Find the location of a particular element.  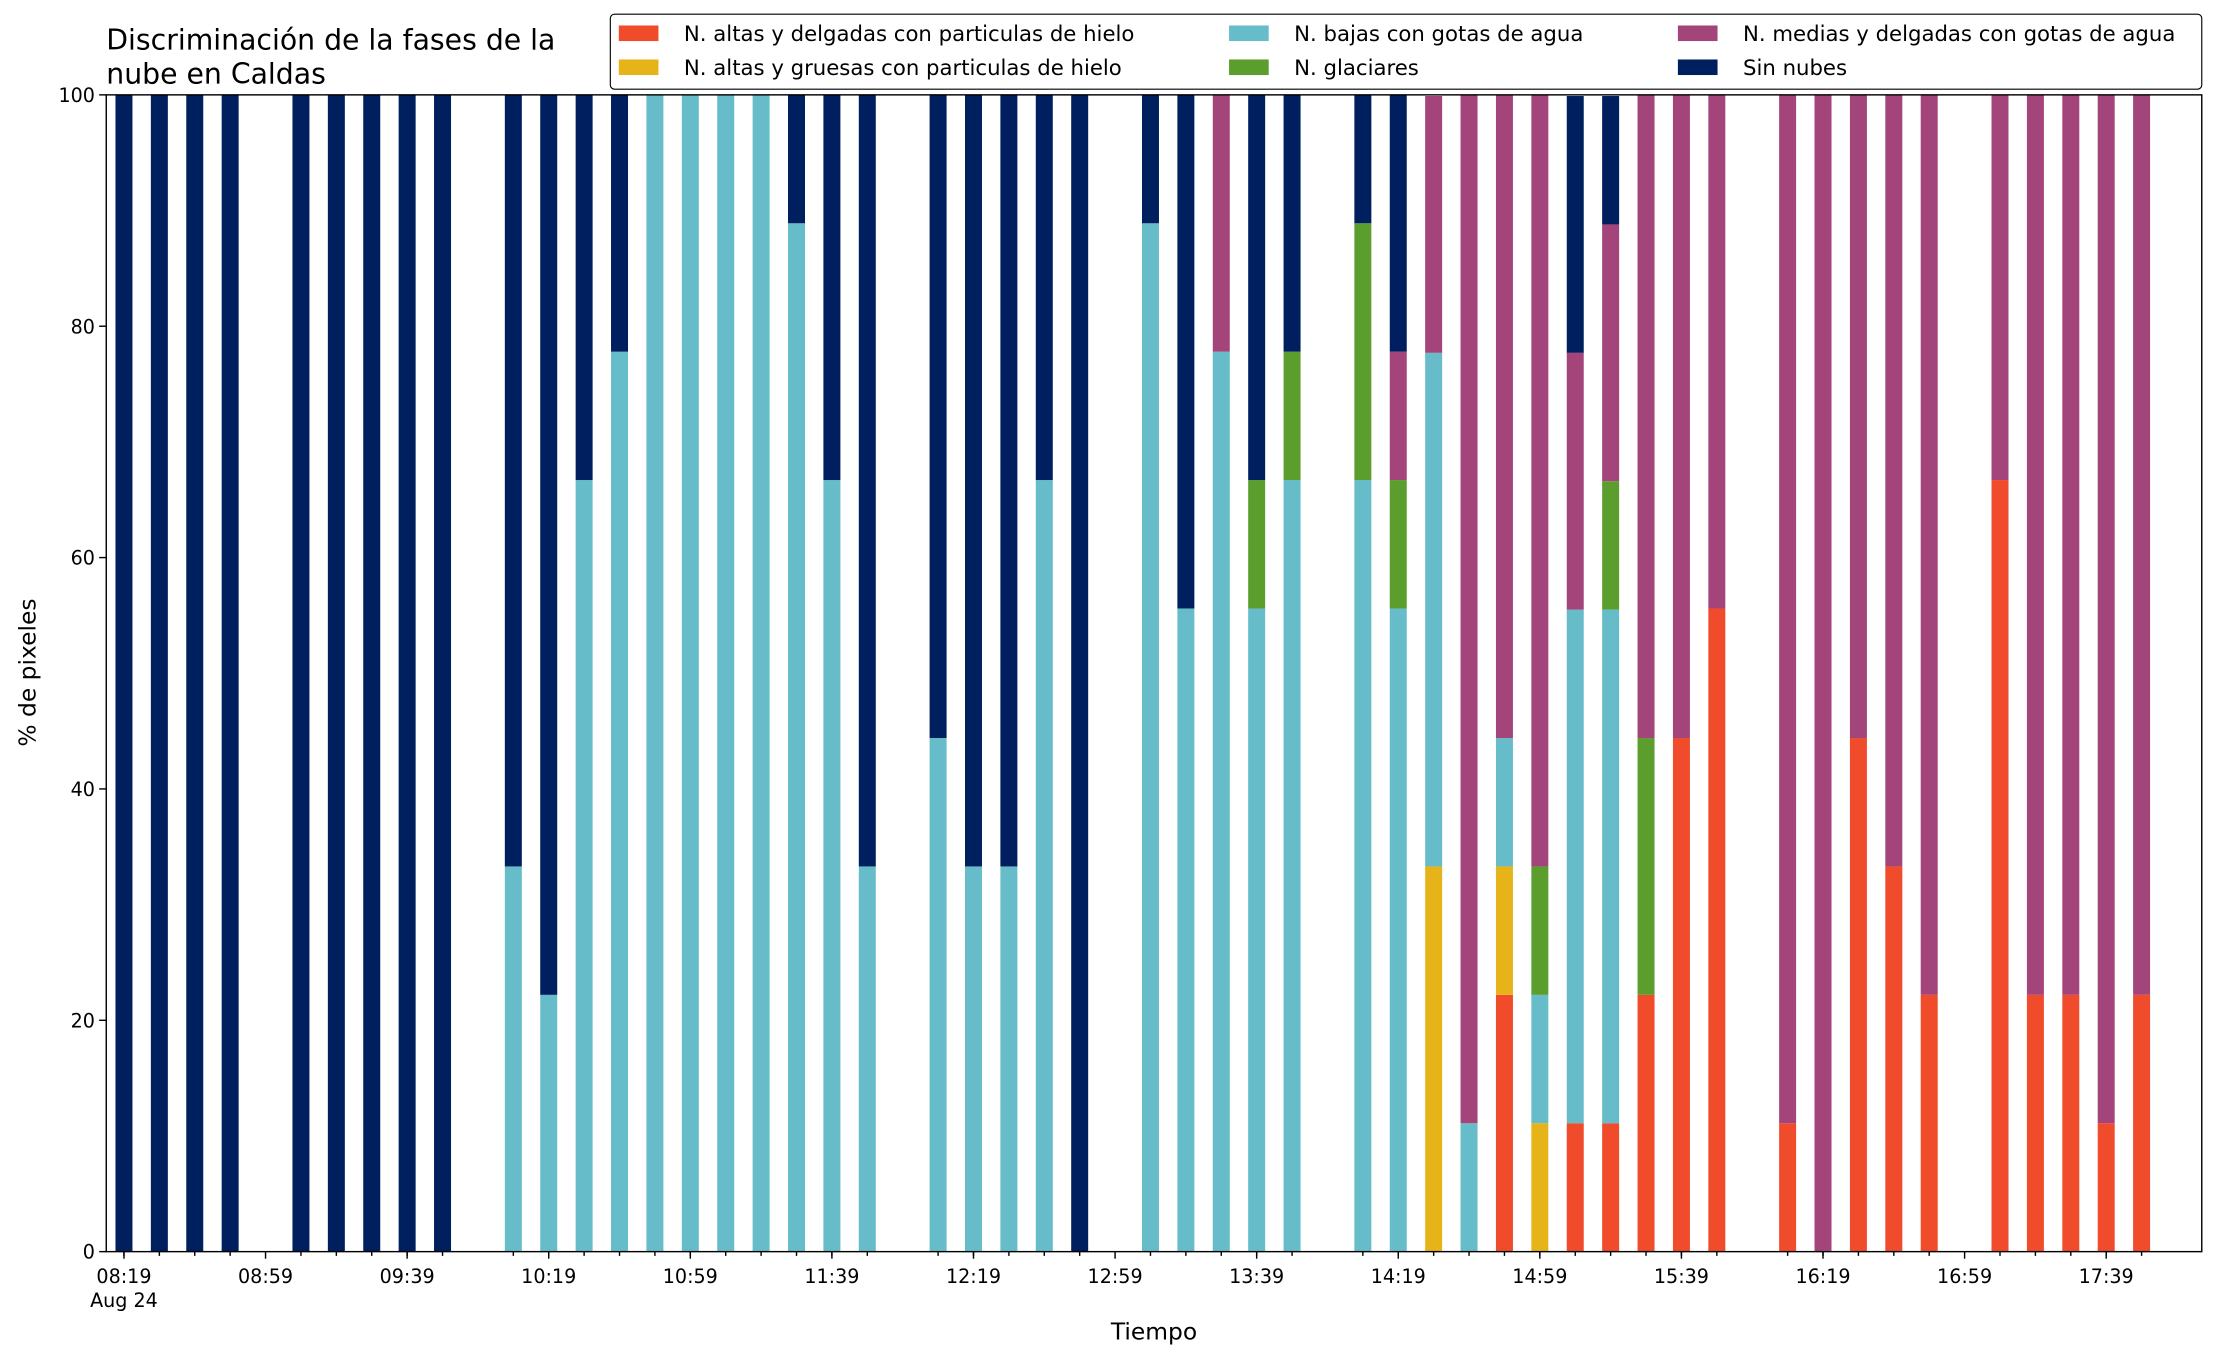

legend-label: N. glaciares is located at coordinates (1356, 68).